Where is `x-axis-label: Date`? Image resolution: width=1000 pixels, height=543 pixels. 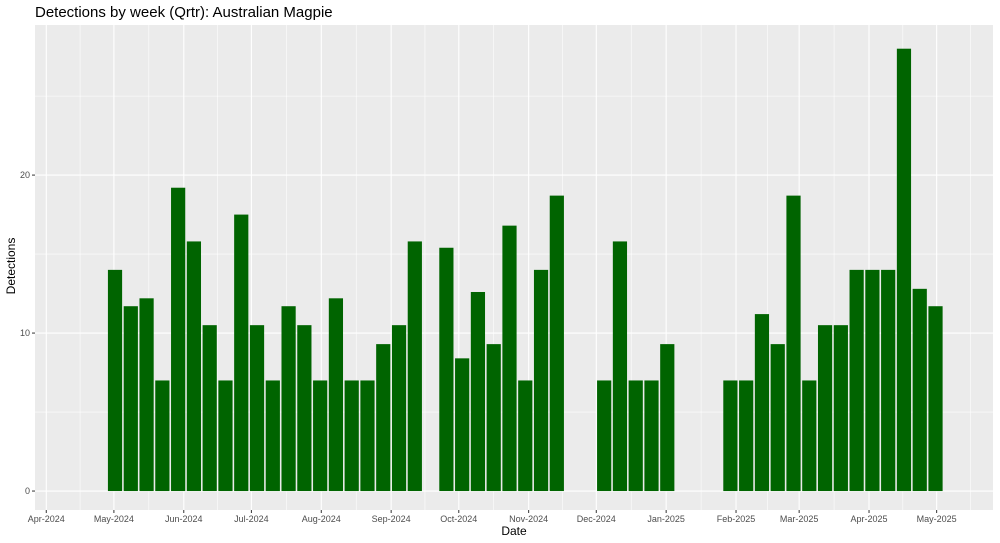 x-axis-label: Date is located at coordinates (514, 531).